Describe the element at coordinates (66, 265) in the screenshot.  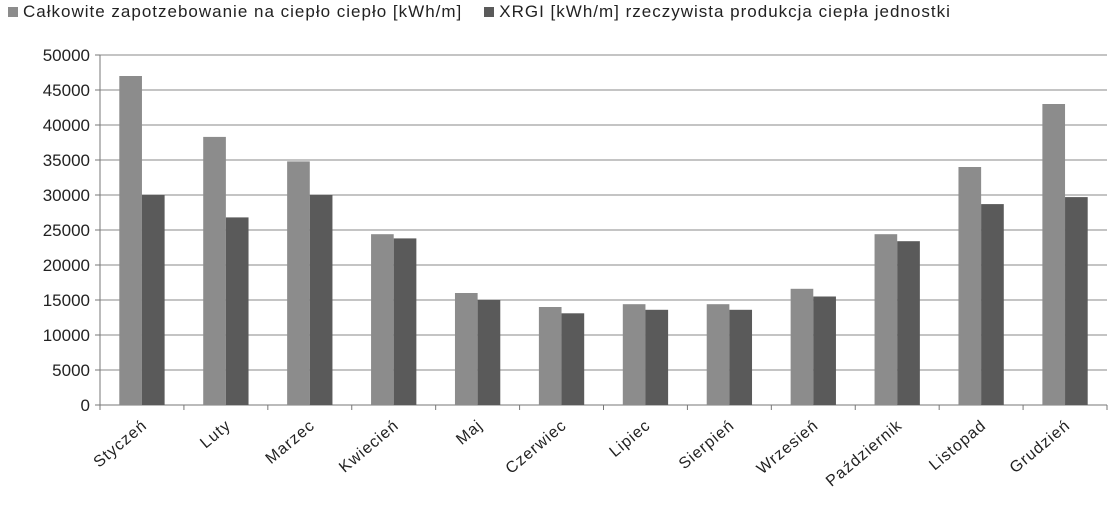
I see `y-tick-label: 20000` at that location.